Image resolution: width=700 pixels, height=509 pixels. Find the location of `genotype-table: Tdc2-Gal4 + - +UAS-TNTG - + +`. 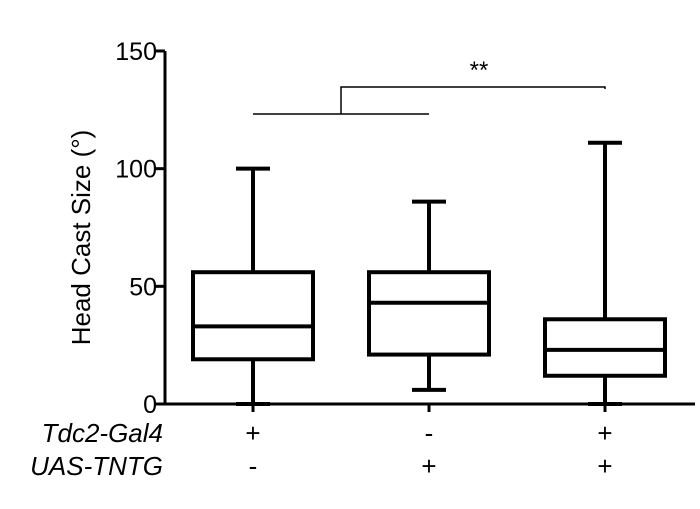

genotype-table: Tdc2-Gal4 + - +UAS-TNTG - + + is located at coordinates (321, 449).